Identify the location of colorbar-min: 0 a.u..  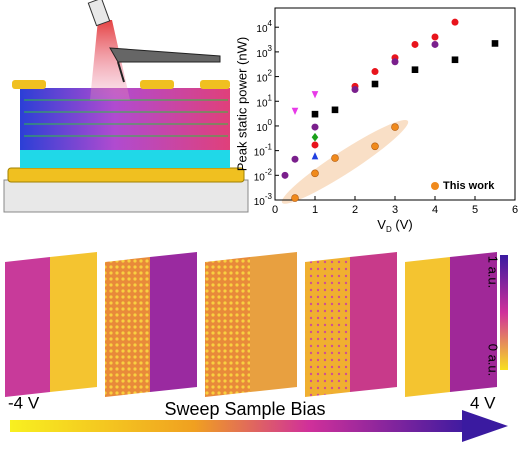
(493, 360).